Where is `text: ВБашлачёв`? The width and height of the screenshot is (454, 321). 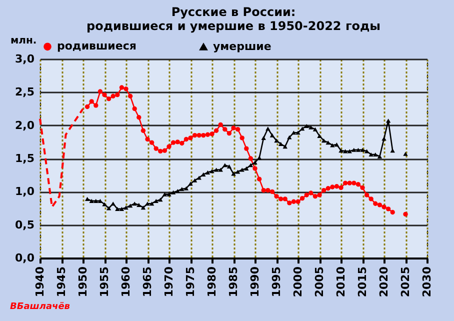 text: ВБашлачёв is located at coordinates (40, 307).